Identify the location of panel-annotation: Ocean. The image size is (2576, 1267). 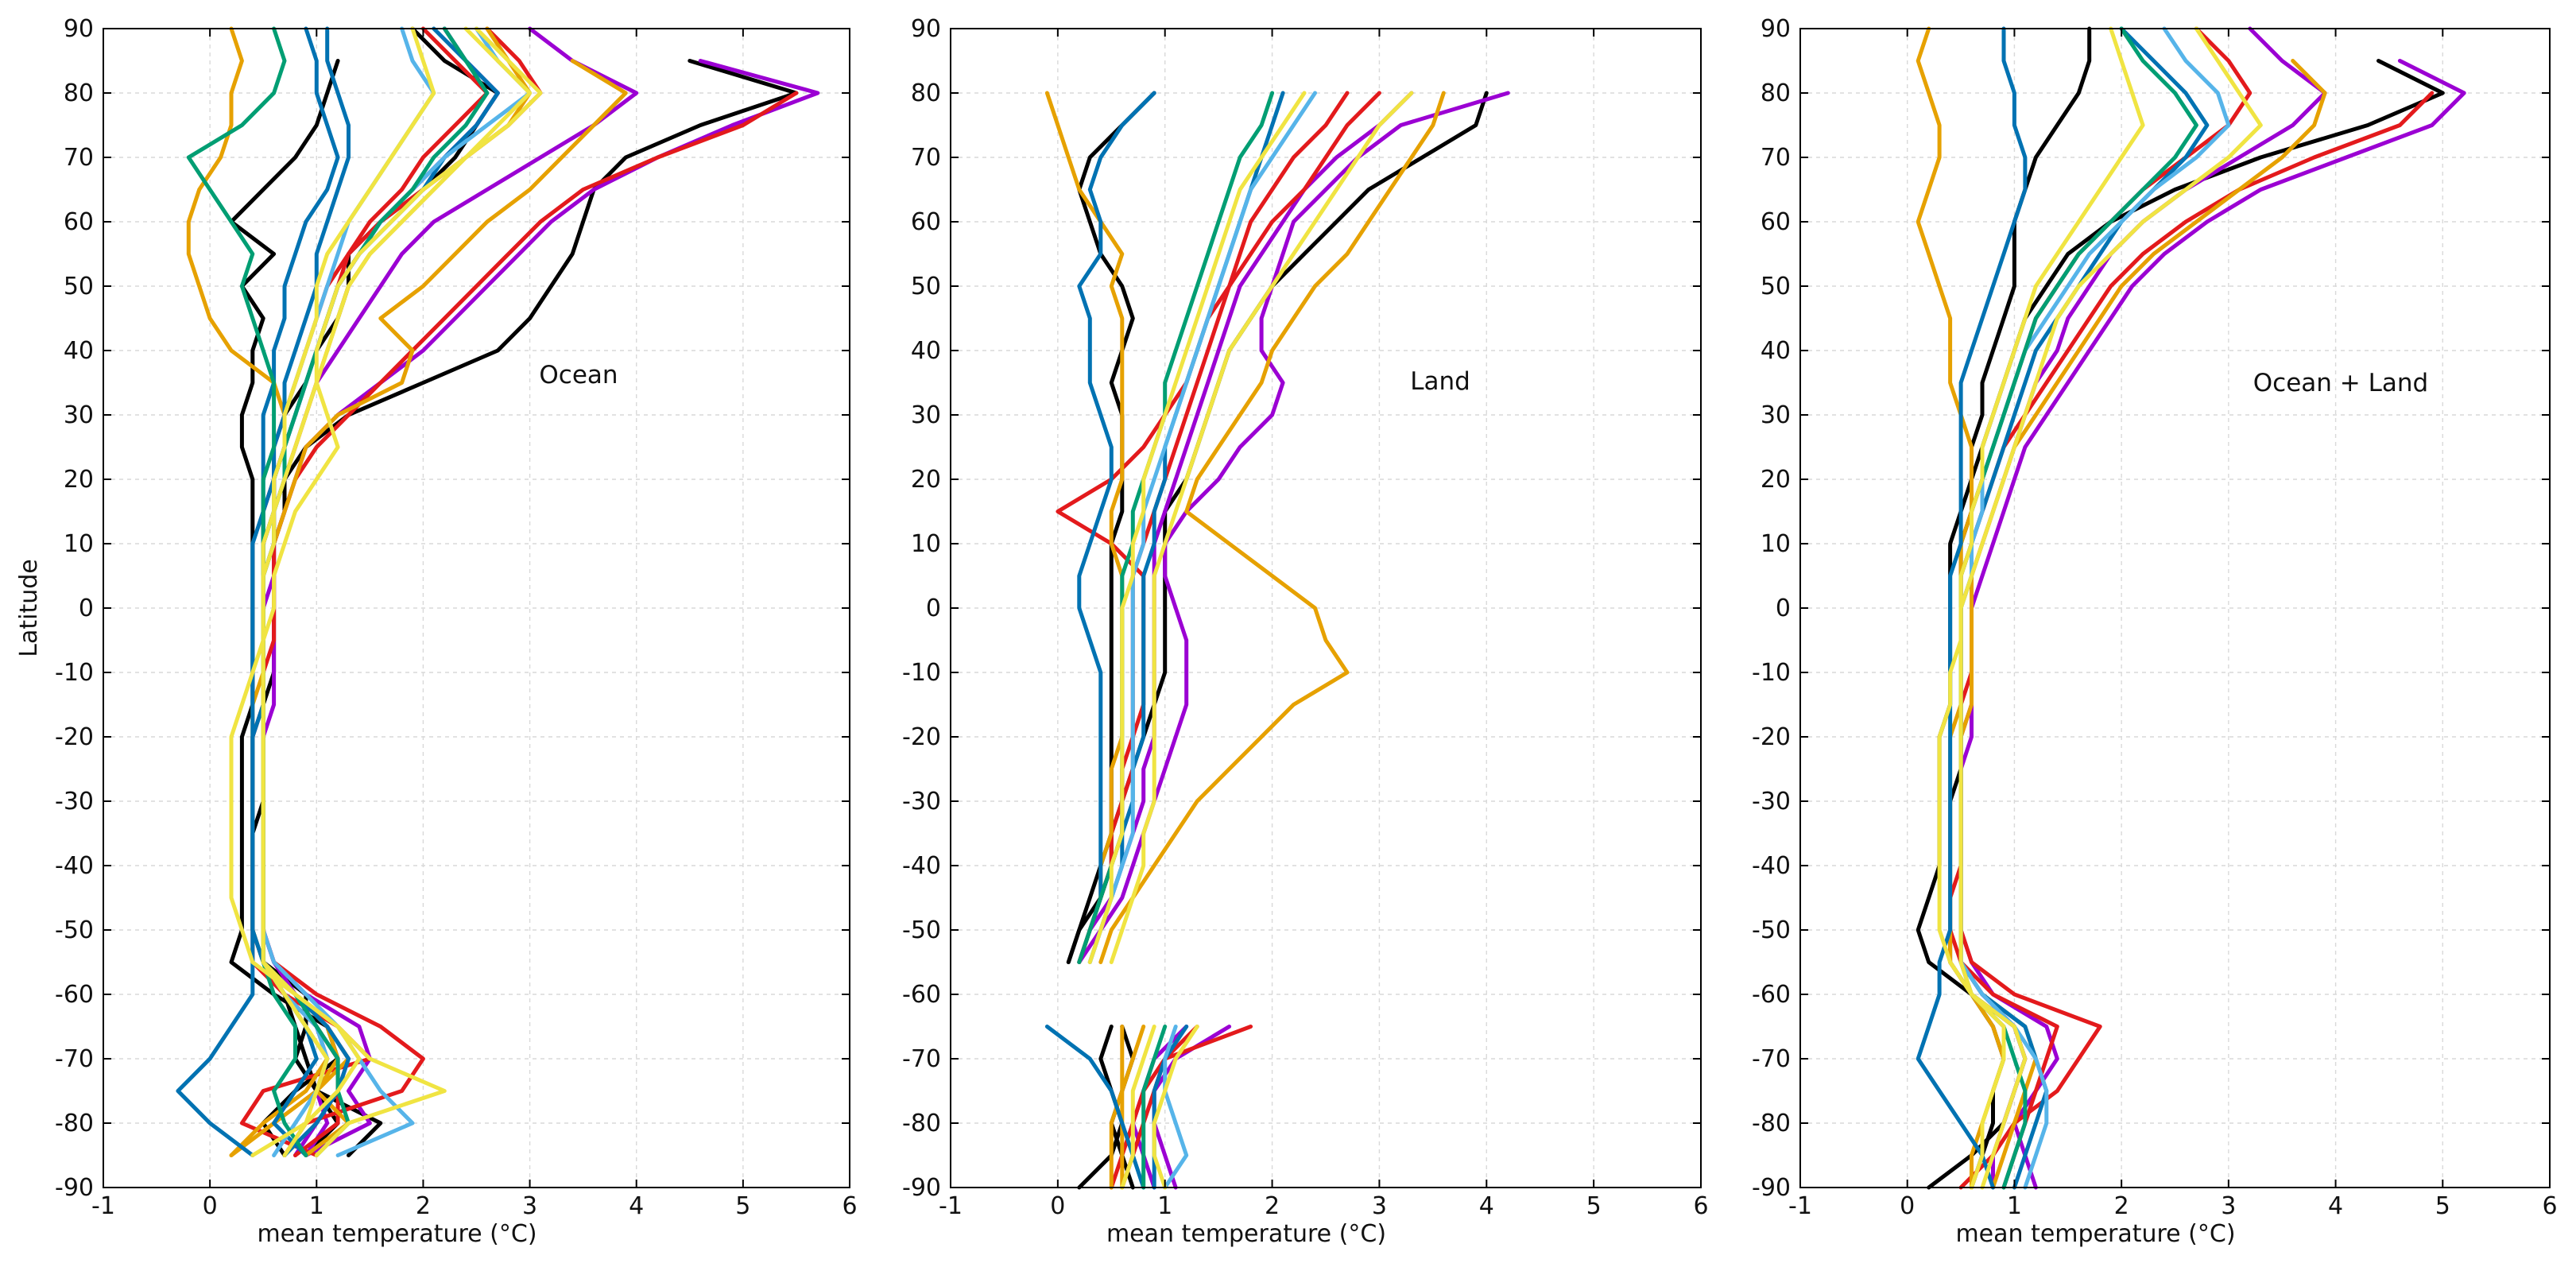
(578, 375).